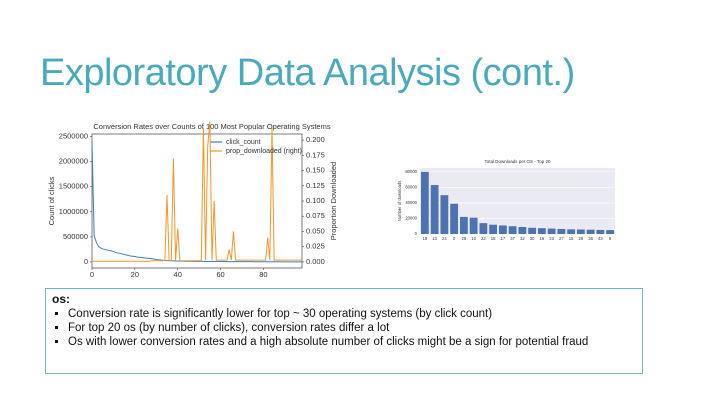 The height and width of the screenshot is (405, 720). Describe the element at coordinates (220, 274) in the screenshot. I see `x-tick-label: 60` at that location.